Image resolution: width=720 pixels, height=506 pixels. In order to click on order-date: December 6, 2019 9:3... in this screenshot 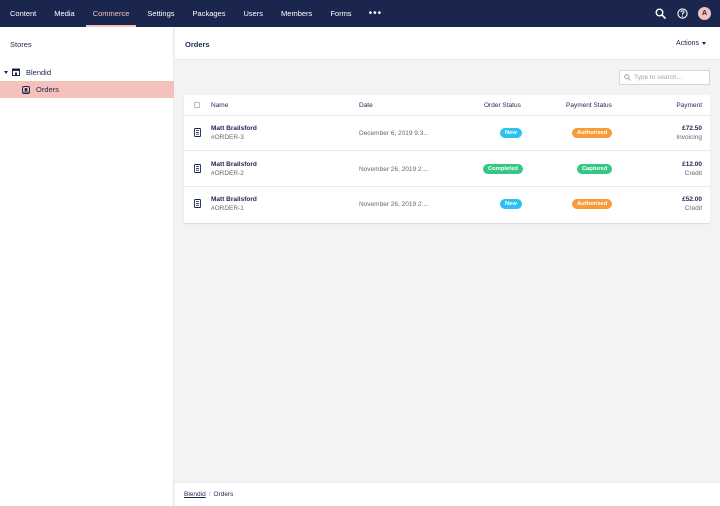, I will do `click(394, 133)`.